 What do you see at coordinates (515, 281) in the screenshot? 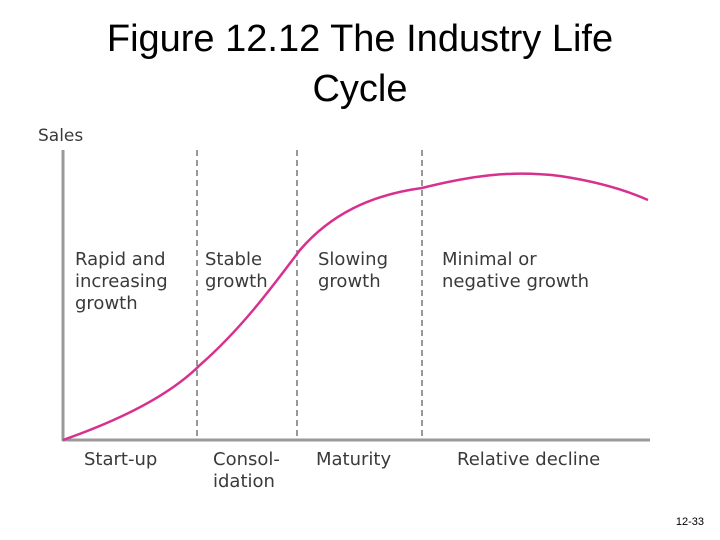
I see `growth-label: negative growth` at bounding box center [515, 281].